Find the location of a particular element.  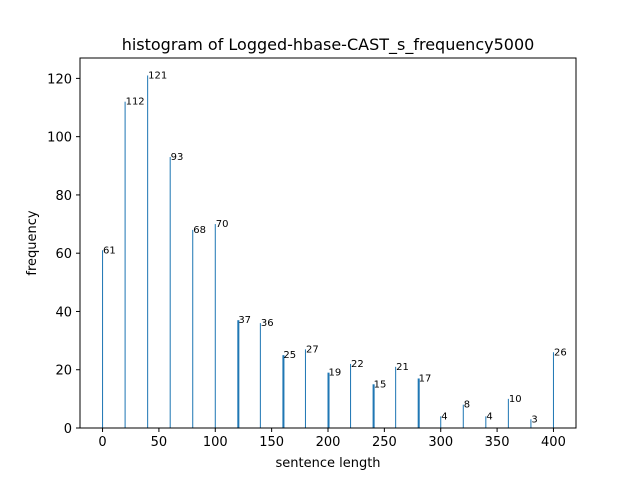

data-label-x-380: 3 is located at coordinates (534, 419).